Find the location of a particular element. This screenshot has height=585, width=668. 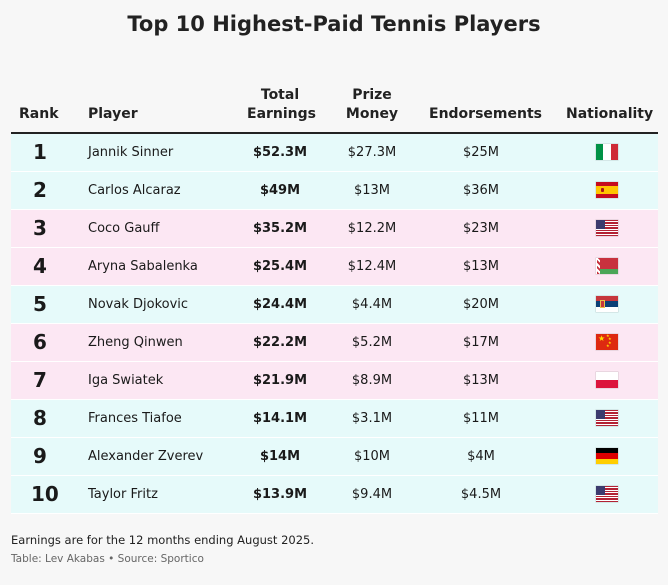

spain-flag is located at coordinates (607, 190).